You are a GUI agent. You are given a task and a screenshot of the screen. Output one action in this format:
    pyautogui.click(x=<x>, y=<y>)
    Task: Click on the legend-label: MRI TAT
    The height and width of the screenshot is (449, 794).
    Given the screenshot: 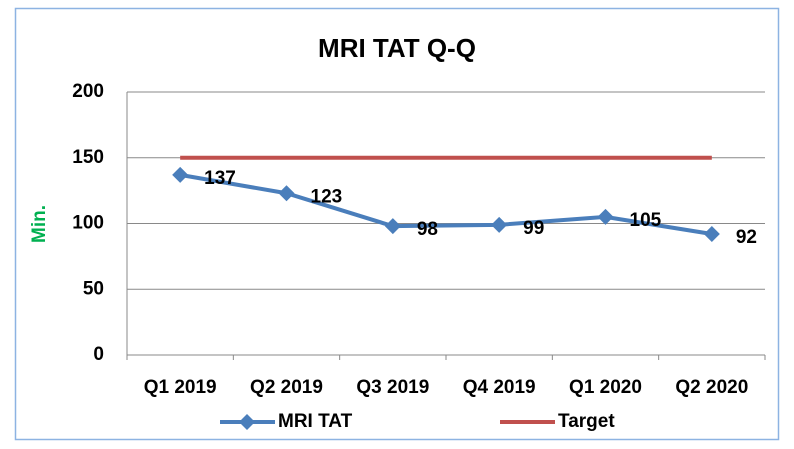 What is the action you would take?
    pyautogui.click(x=315, y=421)
    